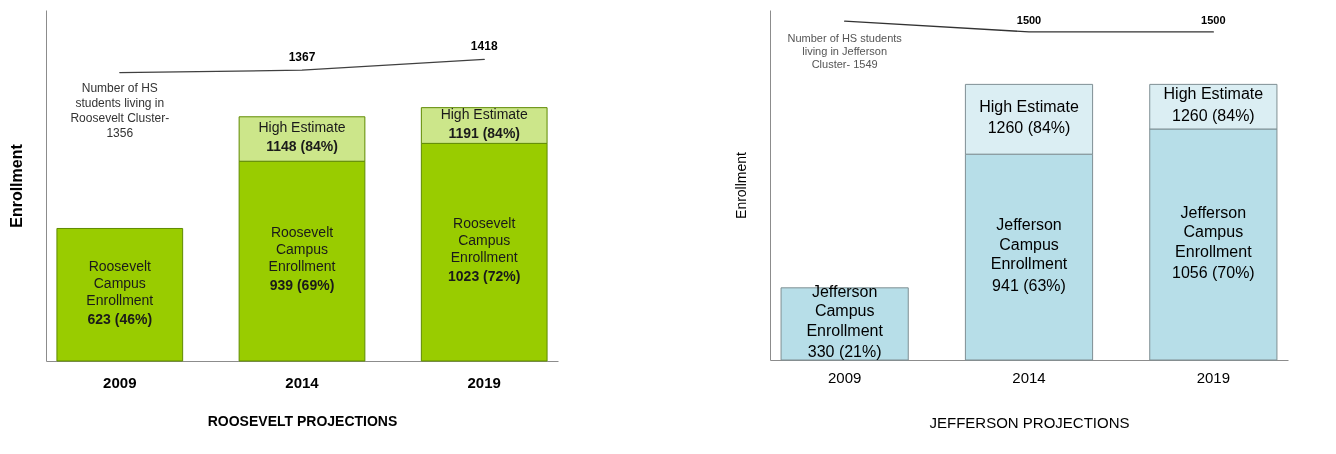  What do you see at coordinates (120, 282) in the screenshot?
I see `series-label: Roosevelt Campus Enrollment` at bounding box center [120, 282].